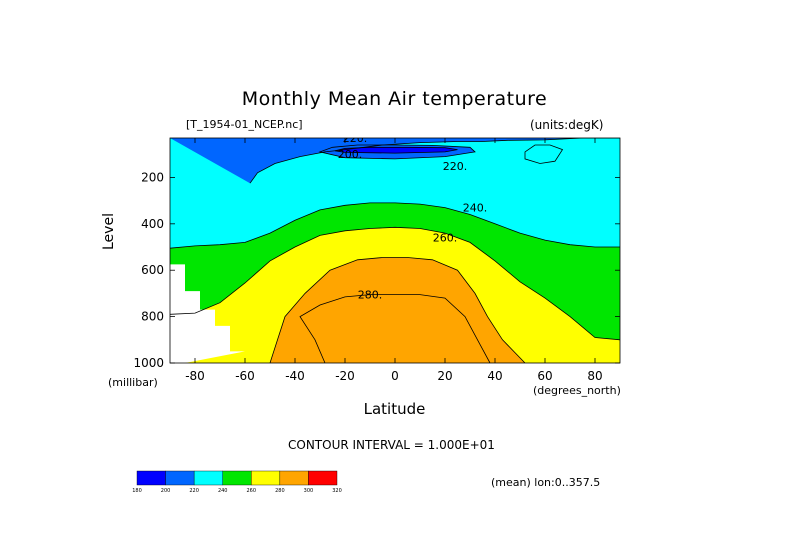 The height and width of the screenshot is (558, 789). What do you see at coordinates (445, 238) in the screenshot?
I see `contour-label-4: 260.` at bounding box center [445, 238].